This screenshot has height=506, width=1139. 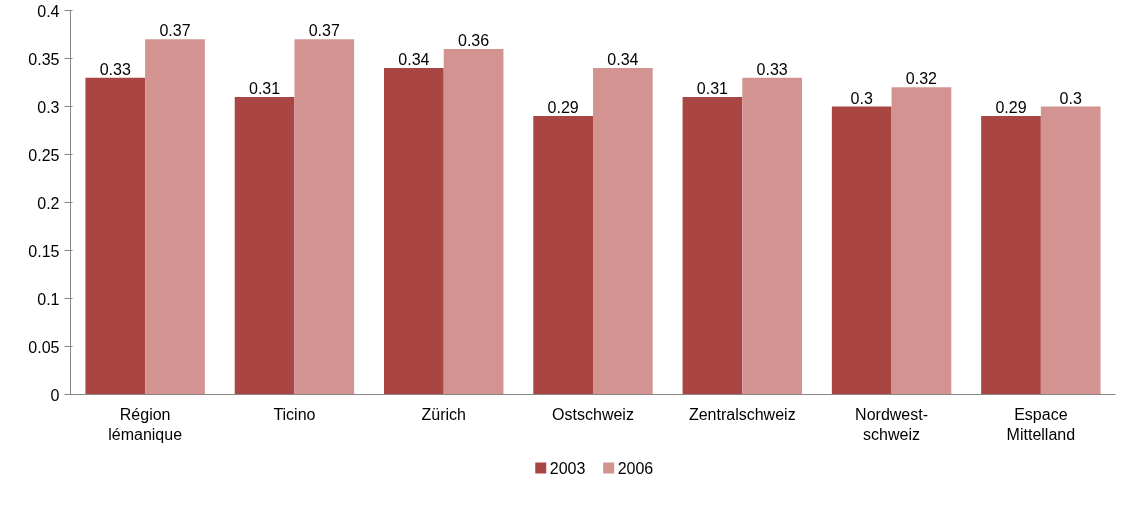 I want to click on x-tick-label: Région lémanique, so click(x=145, y=424).